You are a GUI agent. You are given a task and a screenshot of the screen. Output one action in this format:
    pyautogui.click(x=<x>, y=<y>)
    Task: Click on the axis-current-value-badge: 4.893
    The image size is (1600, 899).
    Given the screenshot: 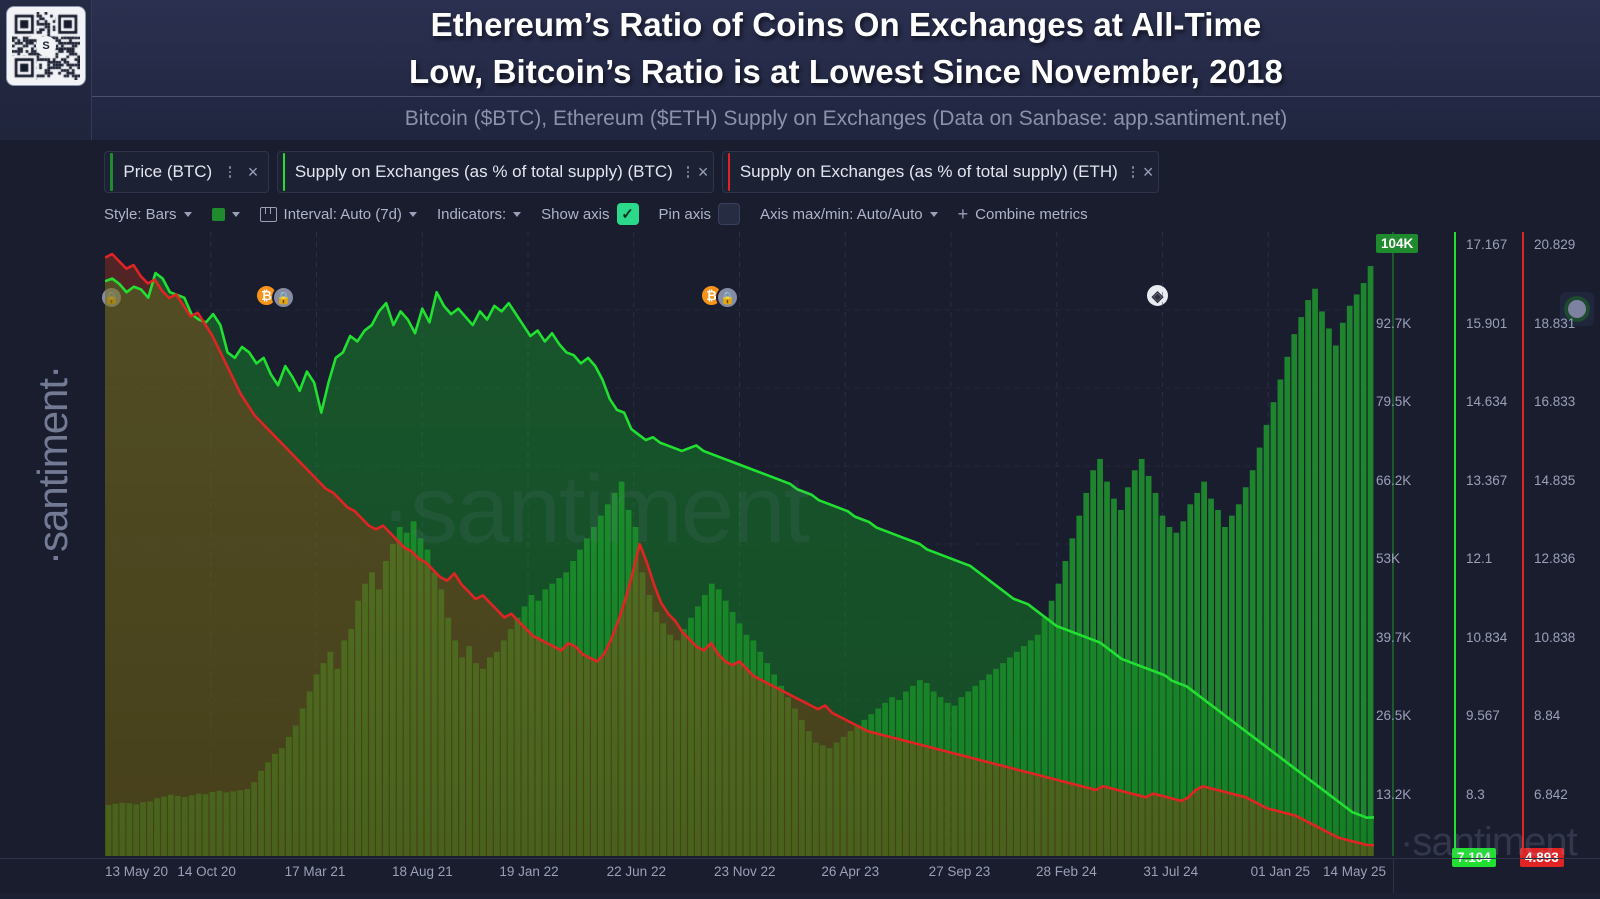 What is the action you would take?
    pyautogui.click(x=1542, y=857)
    